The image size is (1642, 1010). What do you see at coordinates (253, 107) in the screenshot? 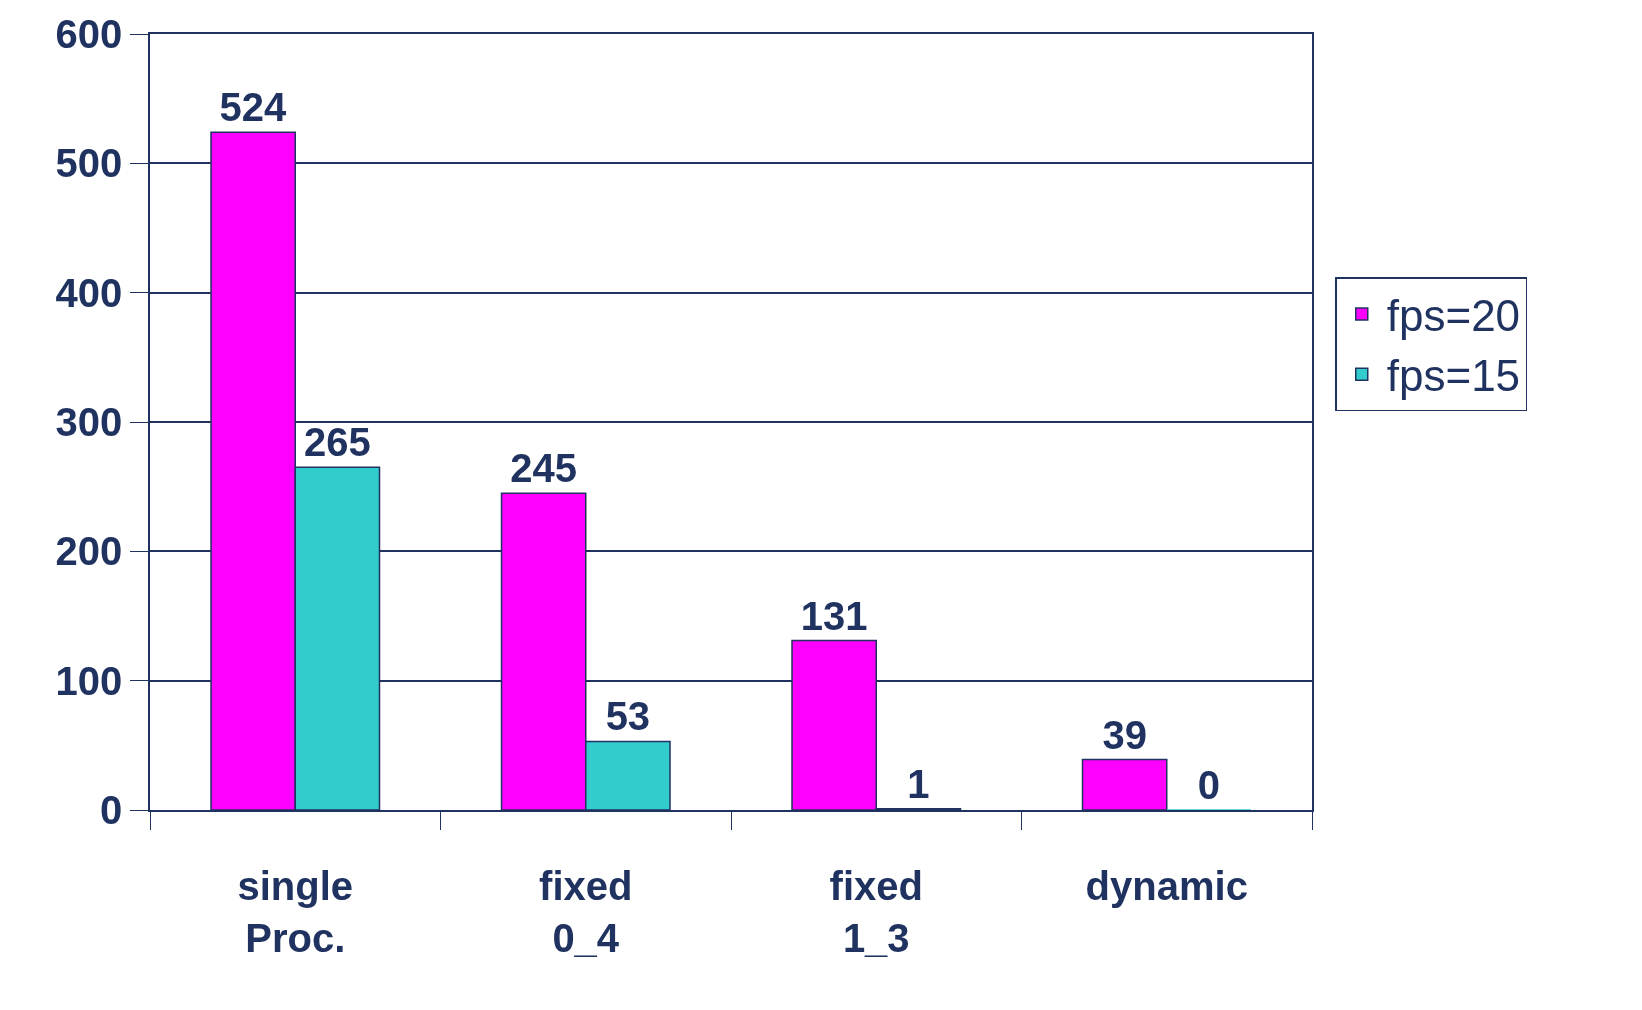
I see `data-label: 524` at bounding box center [253, 107].